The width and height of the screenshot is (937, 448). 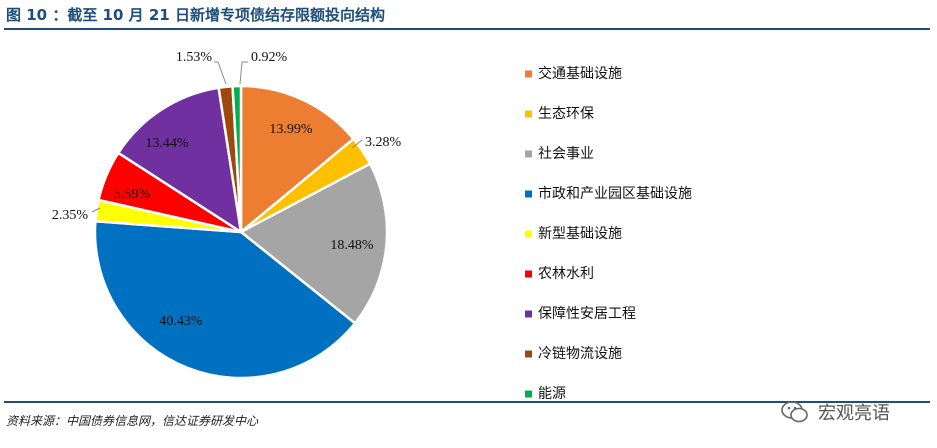 I want to click on slice-data-label: 1.53%, so click(x=194, y=57).